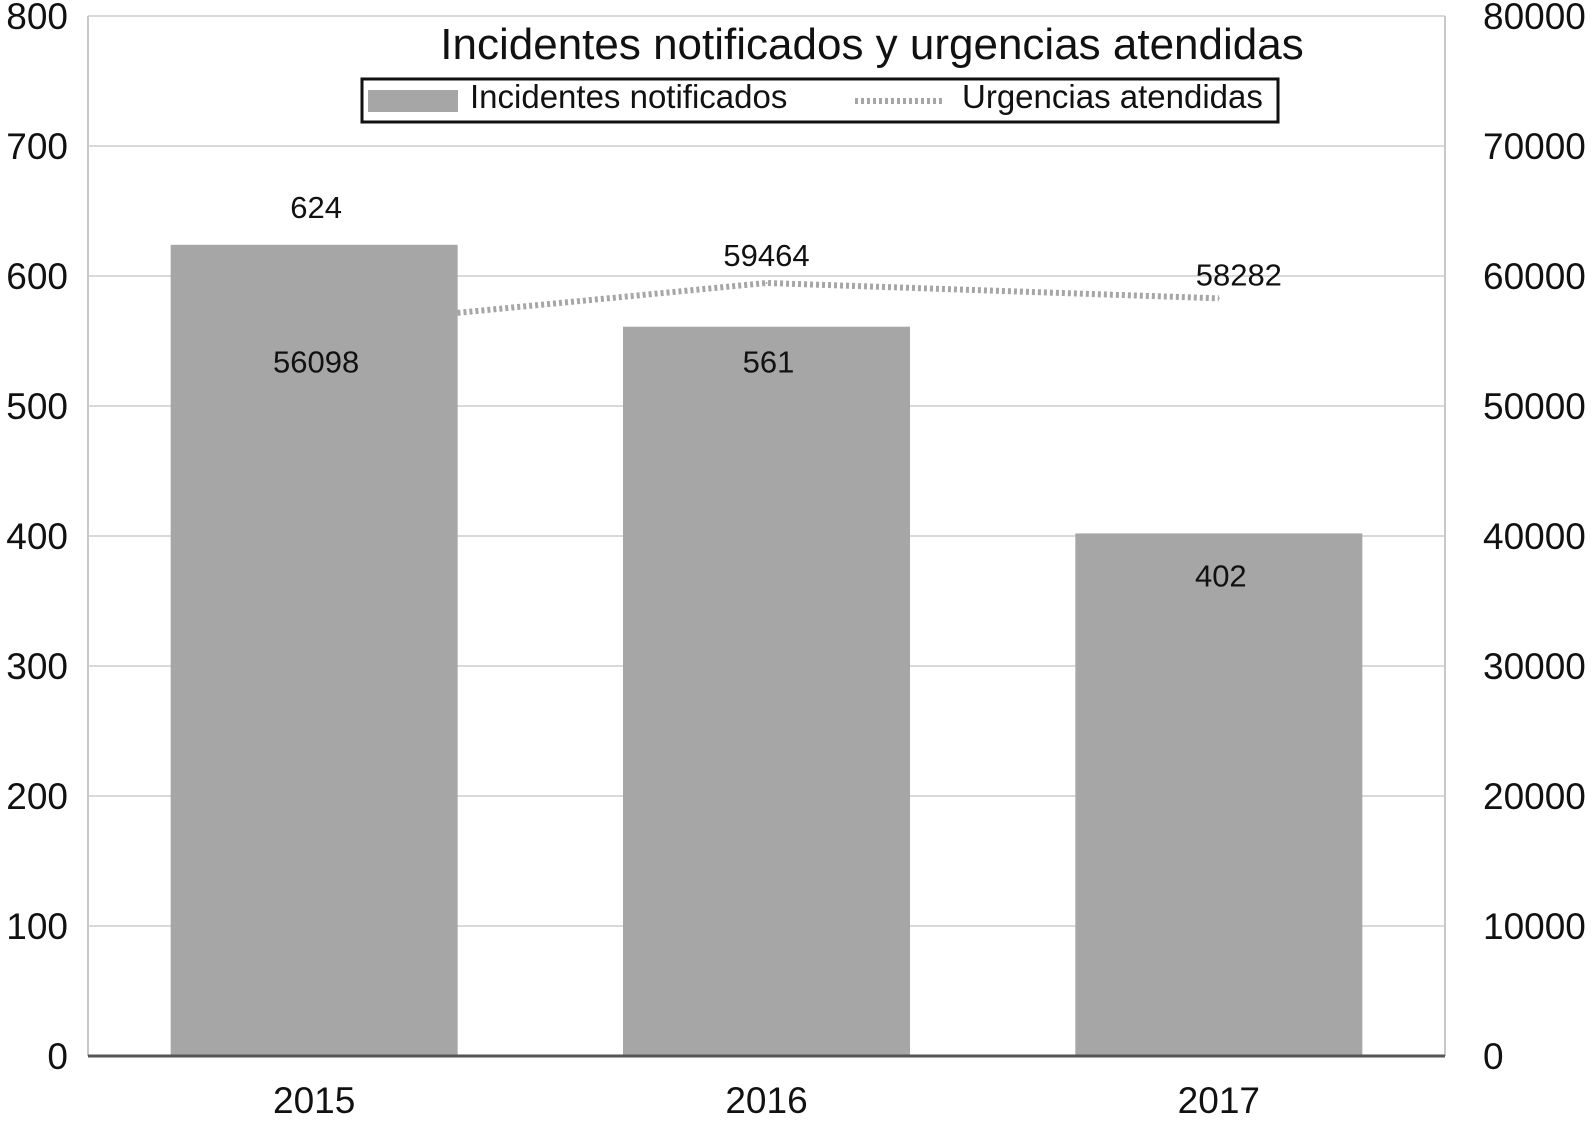  Describe the element at coordinates (413, 101) in the screenshot. I see `legend-swatch-bars` at that location.